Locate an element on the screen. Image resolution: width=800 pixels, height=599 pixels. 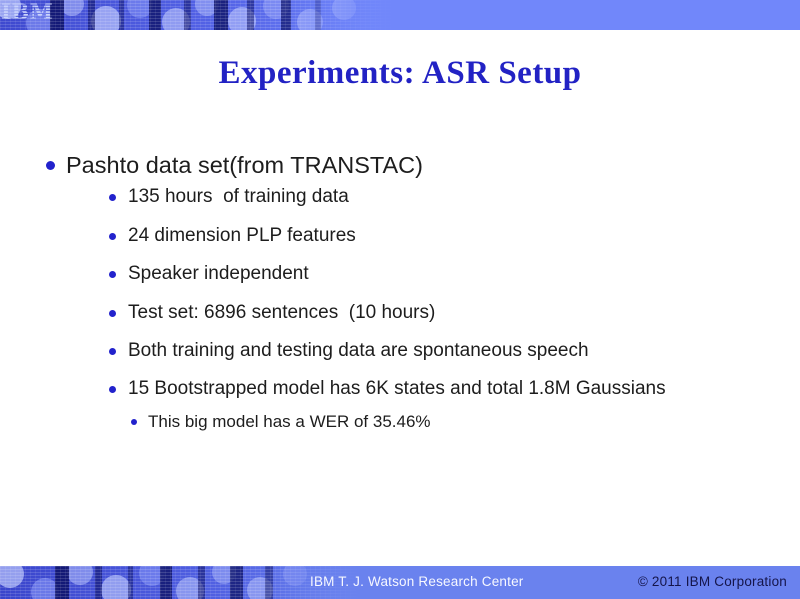
bullet-level2: 24 dimension PLP features is located at coordinates (232, 236).